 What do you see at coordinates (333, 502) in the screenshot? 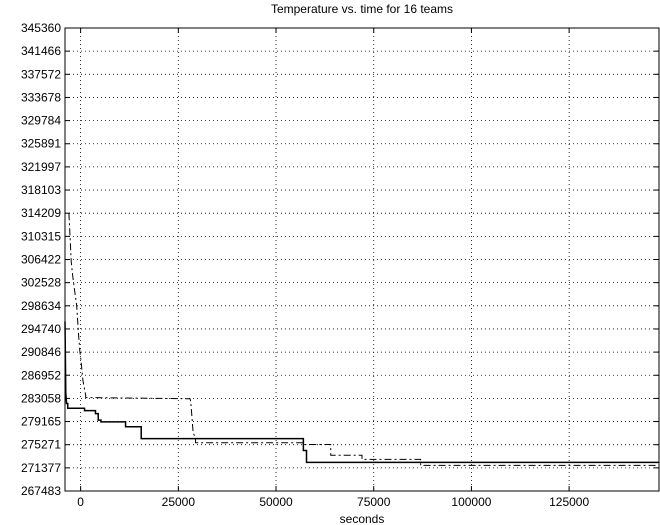
I see `x-axis-tick-labels: 0 25000 50000 75000 100000 125000` at bounding box center [333, 502].